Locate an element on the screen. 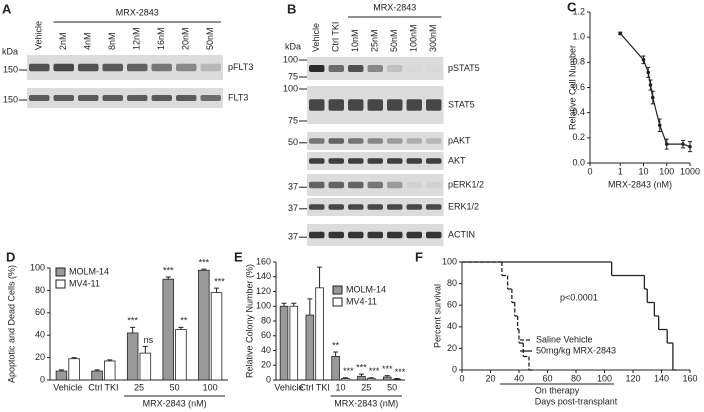 Image resolution: width=704 pixels, height=412 pixels. x-tick-label: 100 is located at coordinates (666, 171).